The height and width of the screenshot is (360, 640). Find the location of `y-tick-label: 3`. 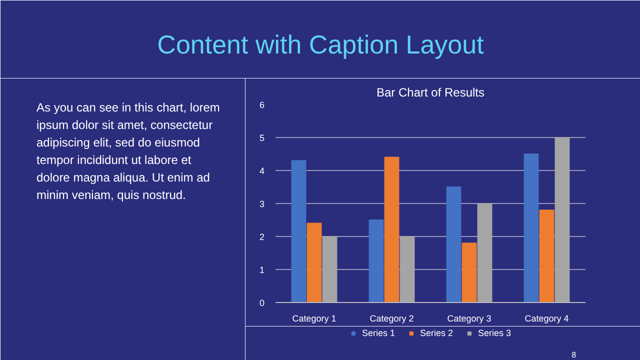

y-tick-label: 3 is located at coordinates (262, 204).